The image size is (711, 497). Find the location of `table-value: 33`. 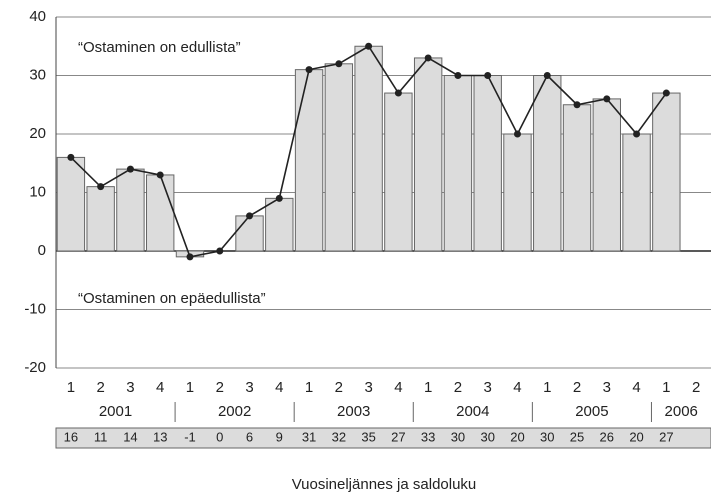

table-value: 33 is located at coordinates (428, 436).